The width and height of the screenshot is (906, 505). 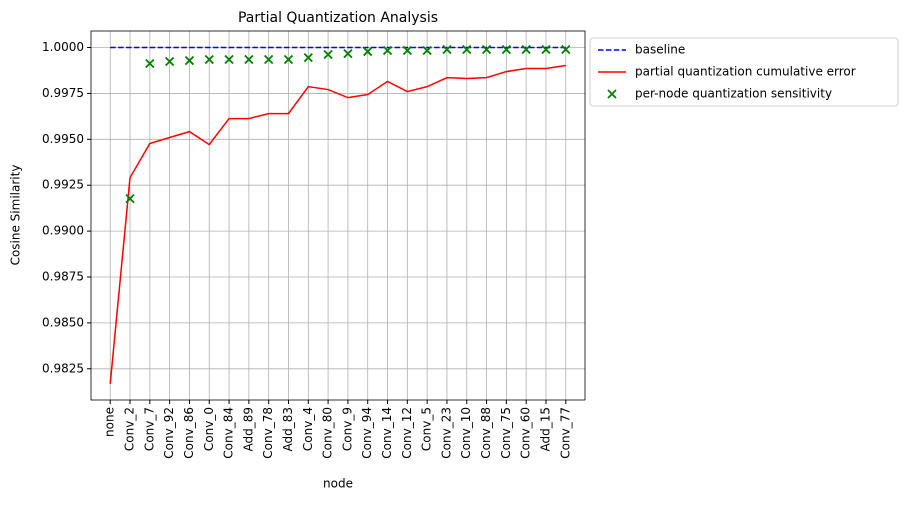 What do you see at coordinates (110, 422) in the screenshot?
I see `x-tick-label: none` at bounding box center [110, 422].